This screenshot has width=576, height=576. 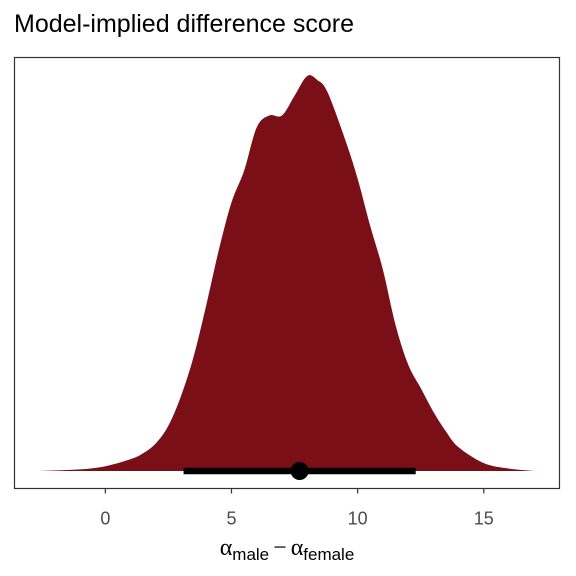 What do you see at coordinates (358, 519) in the screenshot?
I see `x-tick-label: 10` at bounding box center [358, 519].